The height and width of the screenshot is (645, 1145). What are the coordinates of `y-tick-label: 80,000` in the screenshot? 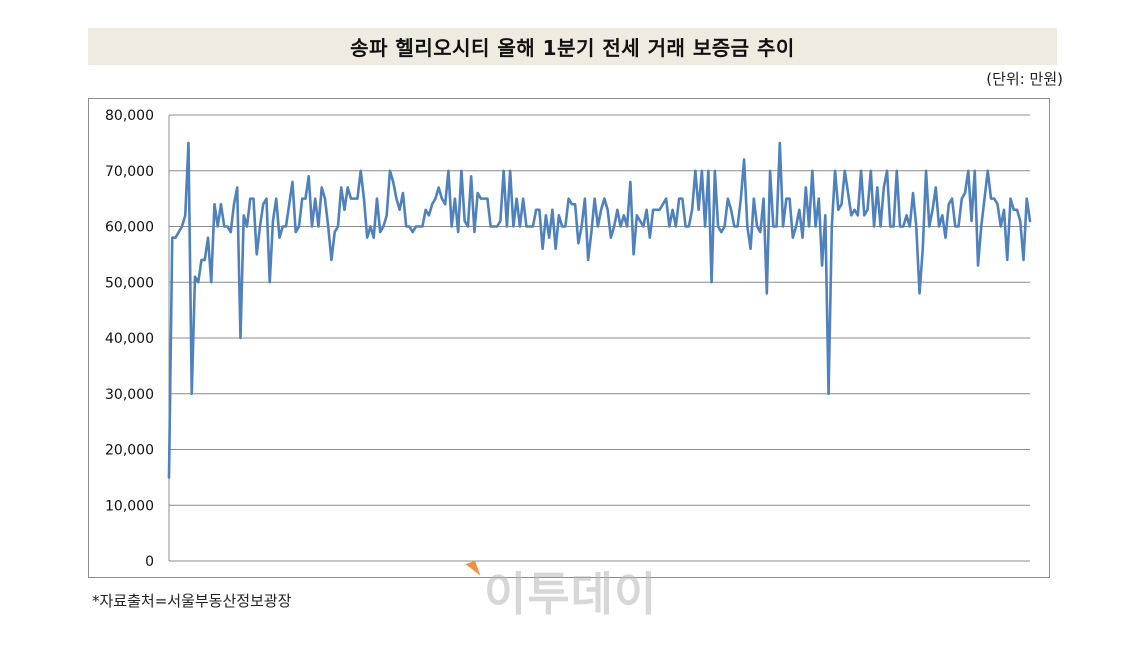 It's located at (129, 116).